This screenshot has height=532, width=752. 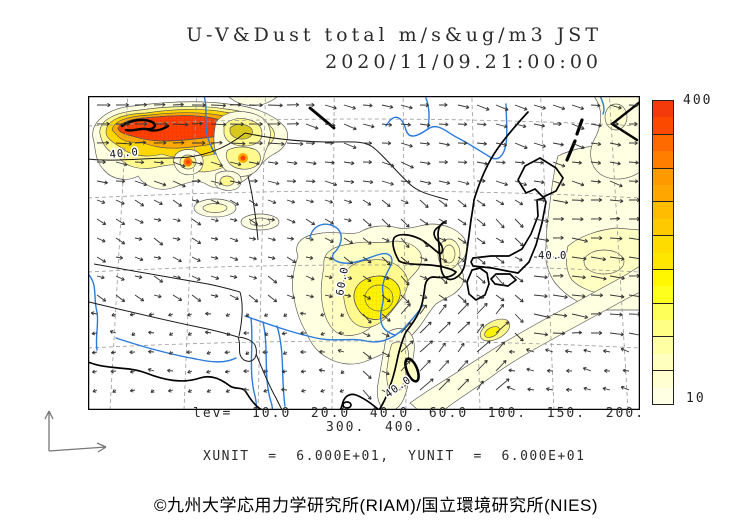 I want to click on colorbar, so click(x=663, y=252).